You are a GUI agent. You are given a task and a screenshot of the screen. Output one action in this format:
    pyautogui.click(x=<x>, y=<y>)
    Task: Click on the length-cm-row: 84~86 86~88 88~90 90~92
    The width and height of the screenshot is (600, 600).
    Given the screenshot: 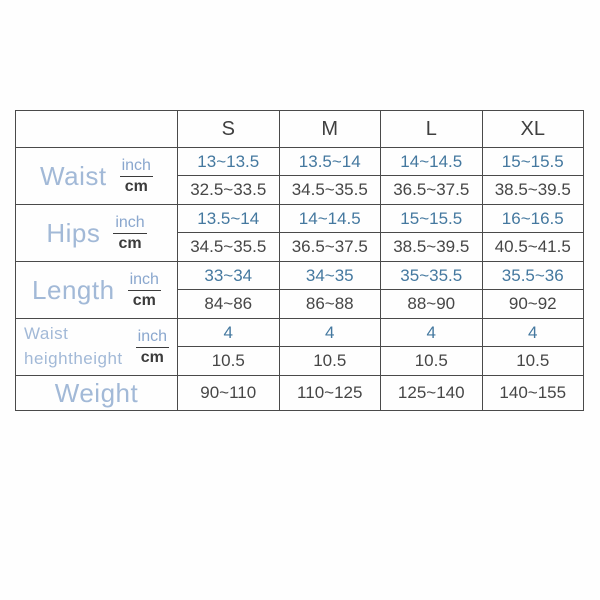 What is the action you would take?
    pyautogui.click(x=300, y=304)
    